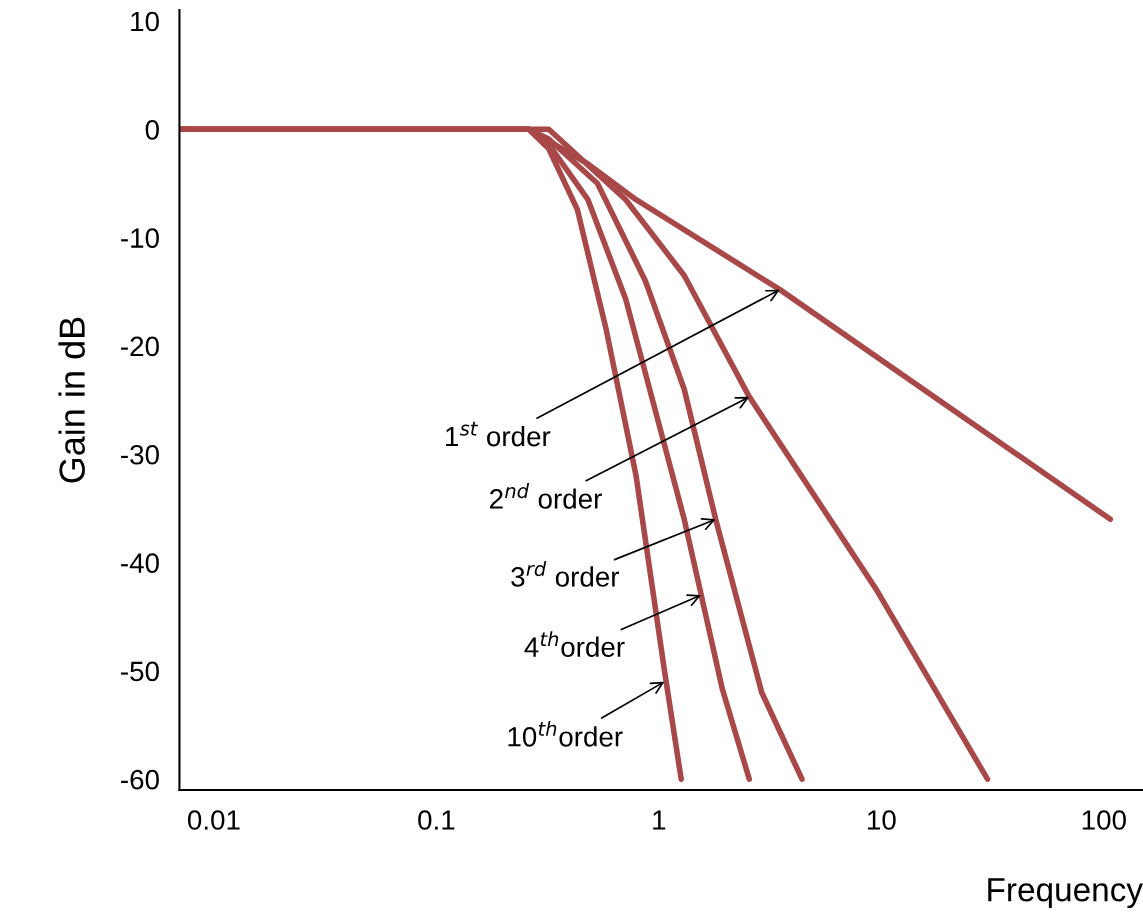 This screenshot has height=924, width=1143. What do you see at coordinates (152, 129) in the screenshot?
I see `y-tick-label: 0` at bounding box center [152, 129].